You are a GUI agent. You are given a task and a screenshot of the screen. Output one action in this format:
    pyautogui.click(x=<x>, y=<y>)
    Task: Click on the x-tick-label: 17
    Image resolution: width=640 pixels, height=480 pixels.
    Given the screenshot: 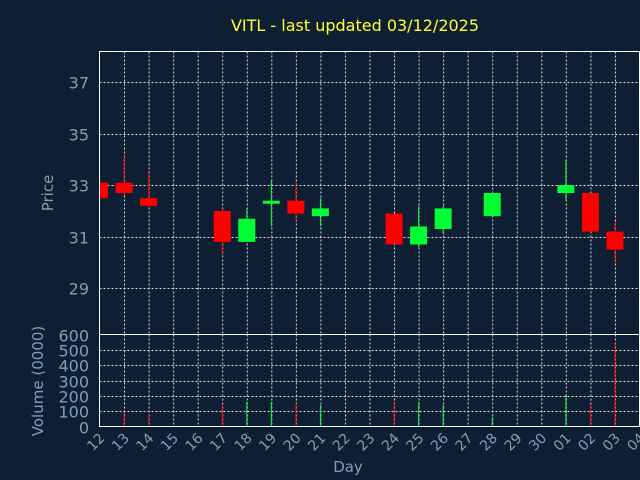 What is the action you would take?
    pyautogui.click(x=219, y=443)
    